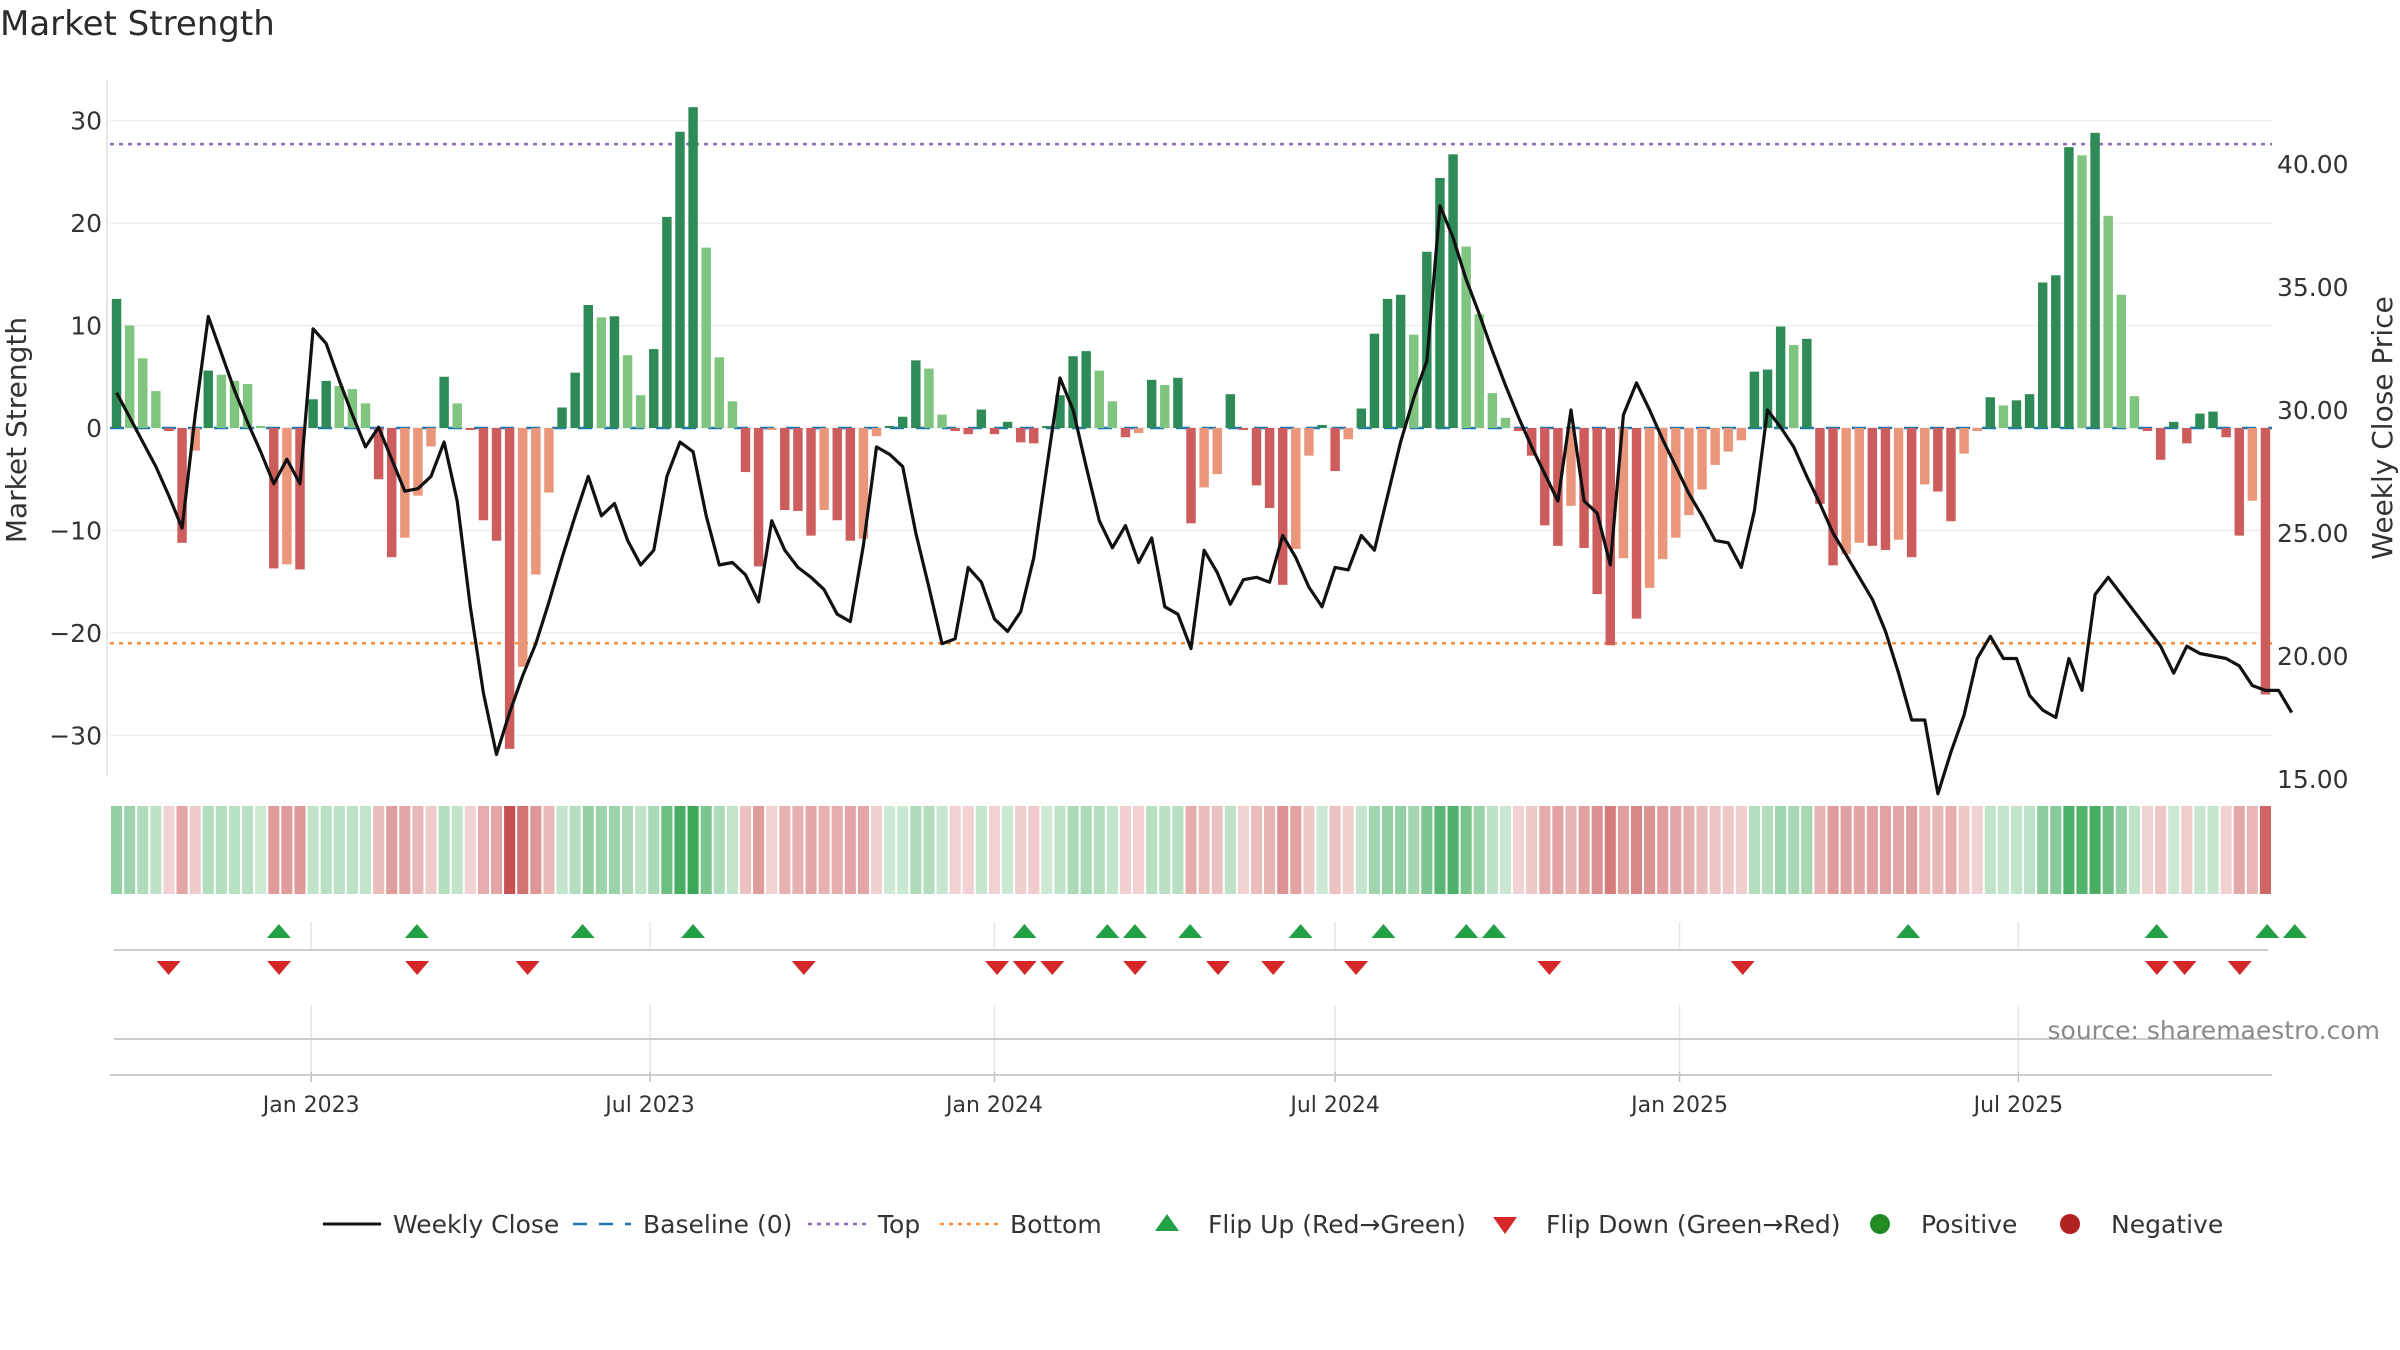 Image resolution: width=2400 pixels, height=1350 pixels. Describe the element at coordinates (1337, 1224) in the screenshot. I see `legend-label: Flip Up (Red→Green)` at that location.